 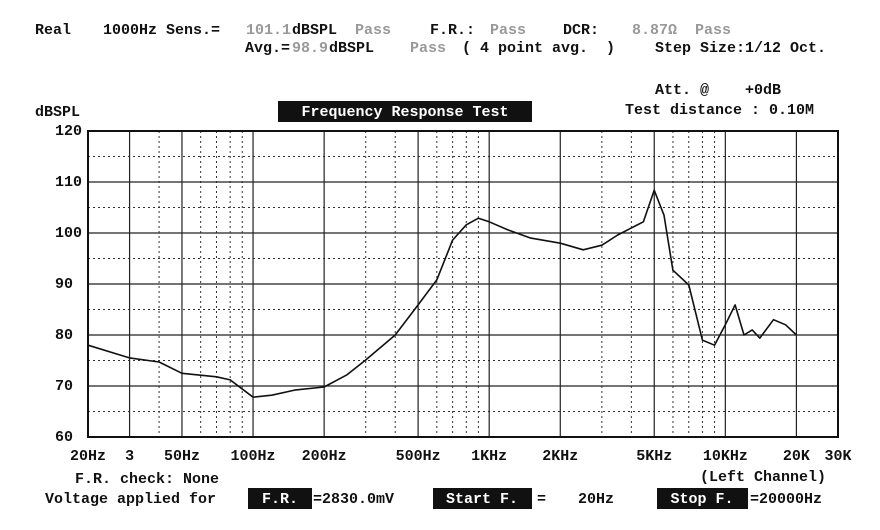 I want to click on att-value: +0dB, so click(x=763, y=90).